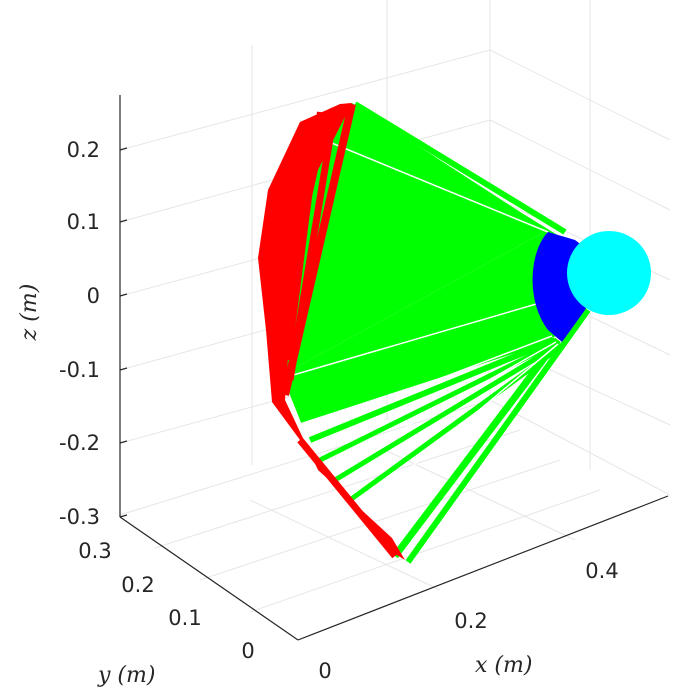  I want to click on x-axis-line, so click(483, 568).